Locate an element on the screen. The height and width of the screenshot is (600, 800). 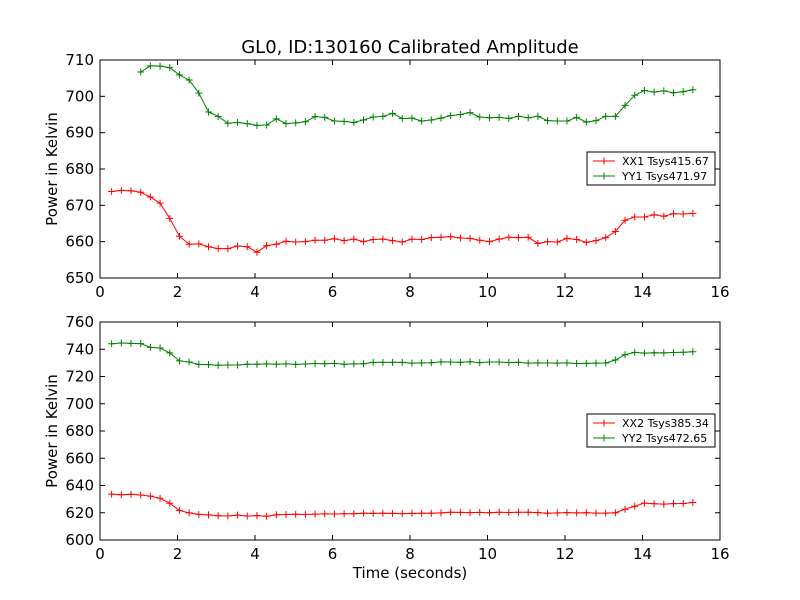
y-axis-label: Power in Kelvin is located at coordinates (52, 169).